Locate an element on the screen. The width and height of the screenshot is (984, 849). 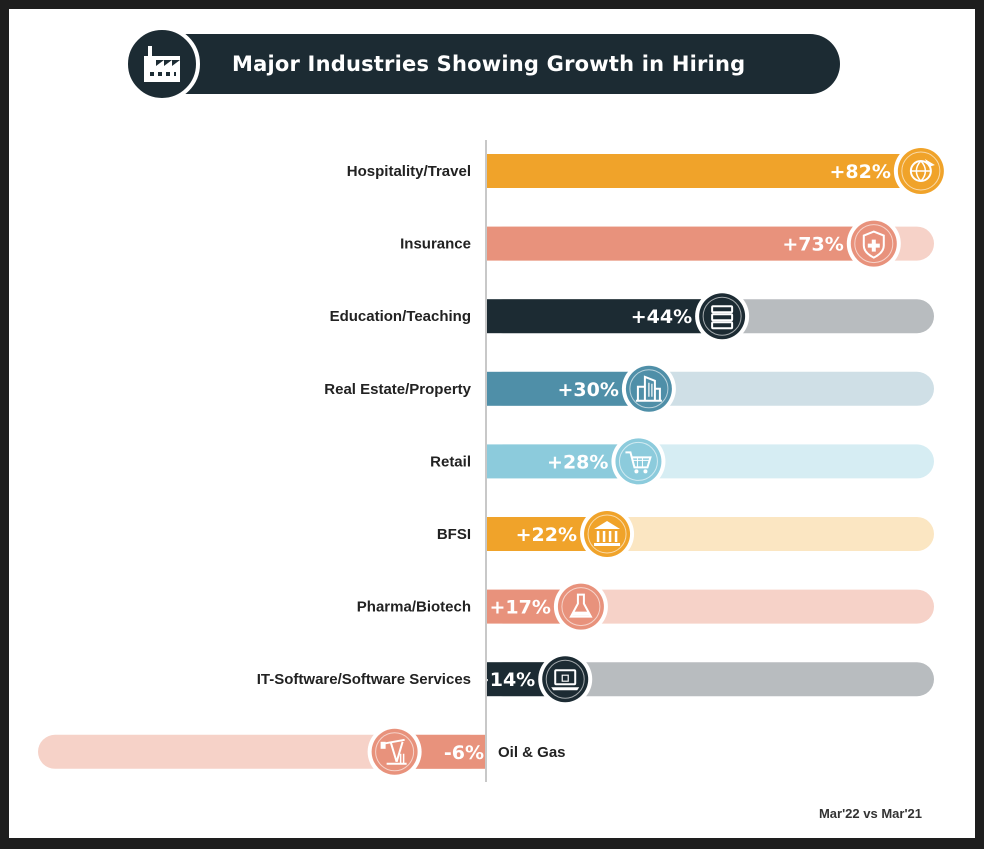
value-label: +14% is located at coordinates (504, 680).